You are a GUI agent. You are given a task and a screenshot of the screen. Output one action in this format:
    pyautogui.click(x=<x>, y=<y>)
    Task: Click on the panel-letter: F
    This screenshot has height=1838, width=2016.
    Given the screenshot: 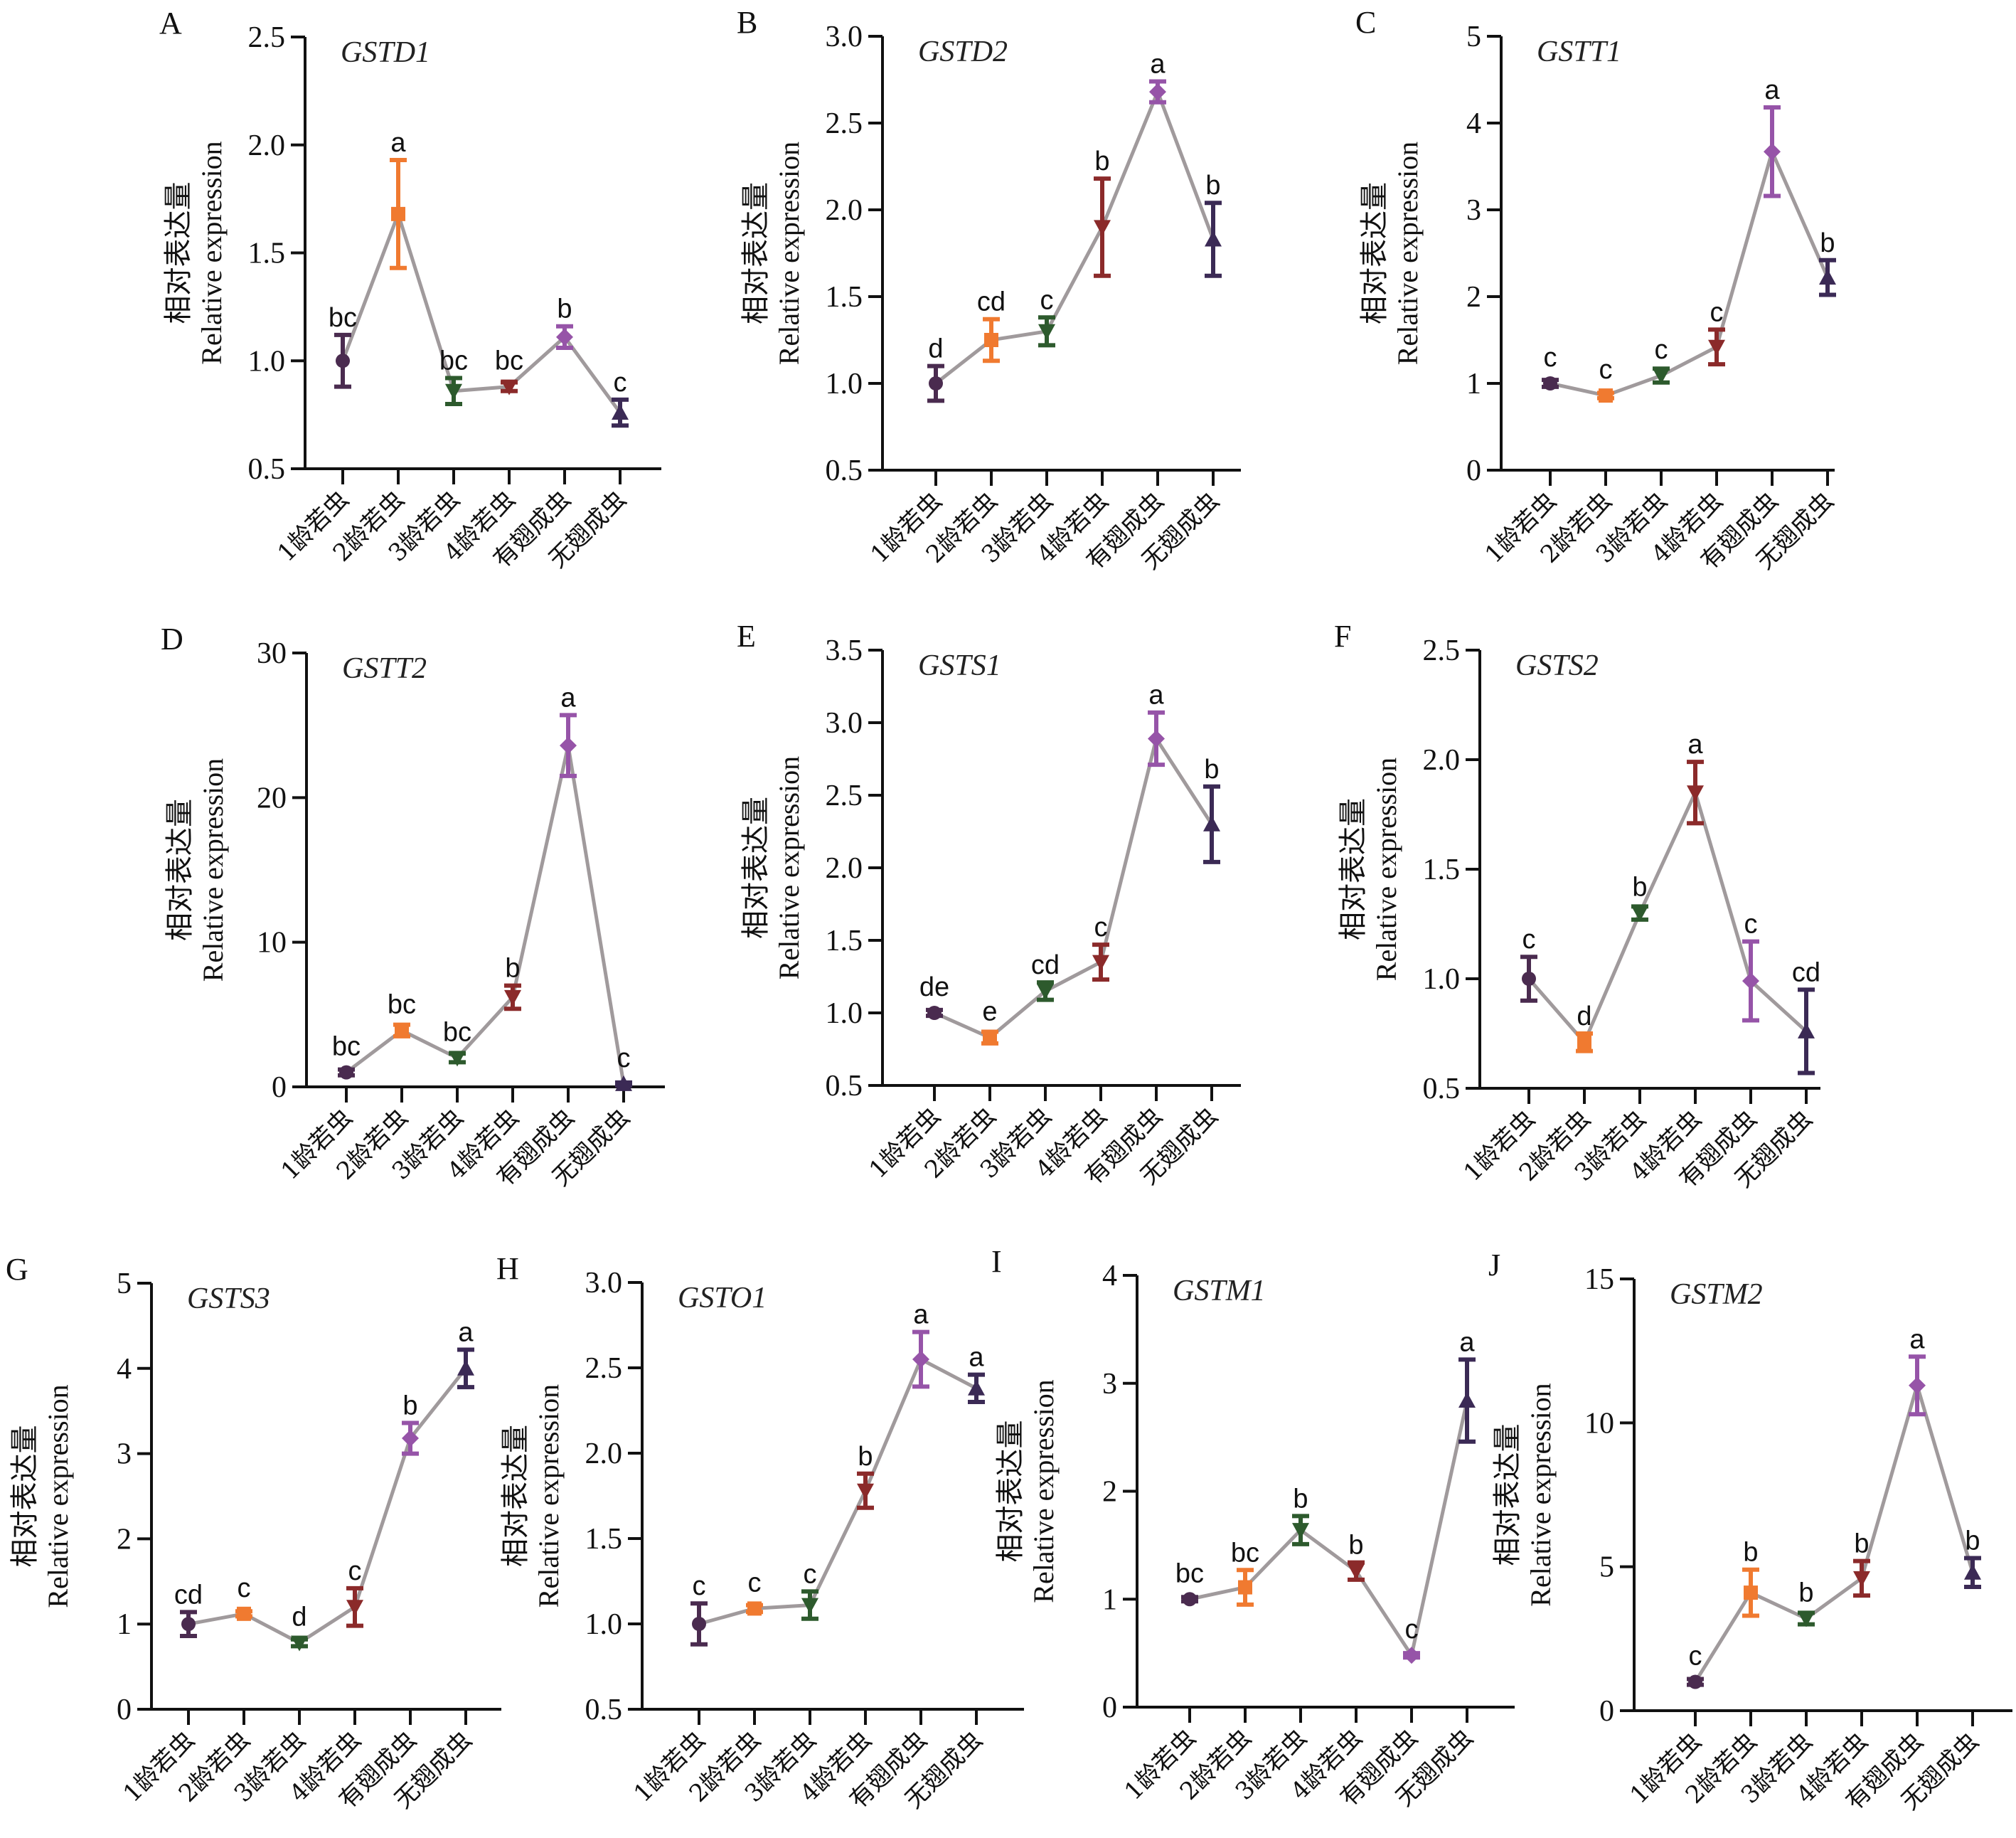 What is the action you would take?
    pyautogui.click(x=1342, y=636)
    